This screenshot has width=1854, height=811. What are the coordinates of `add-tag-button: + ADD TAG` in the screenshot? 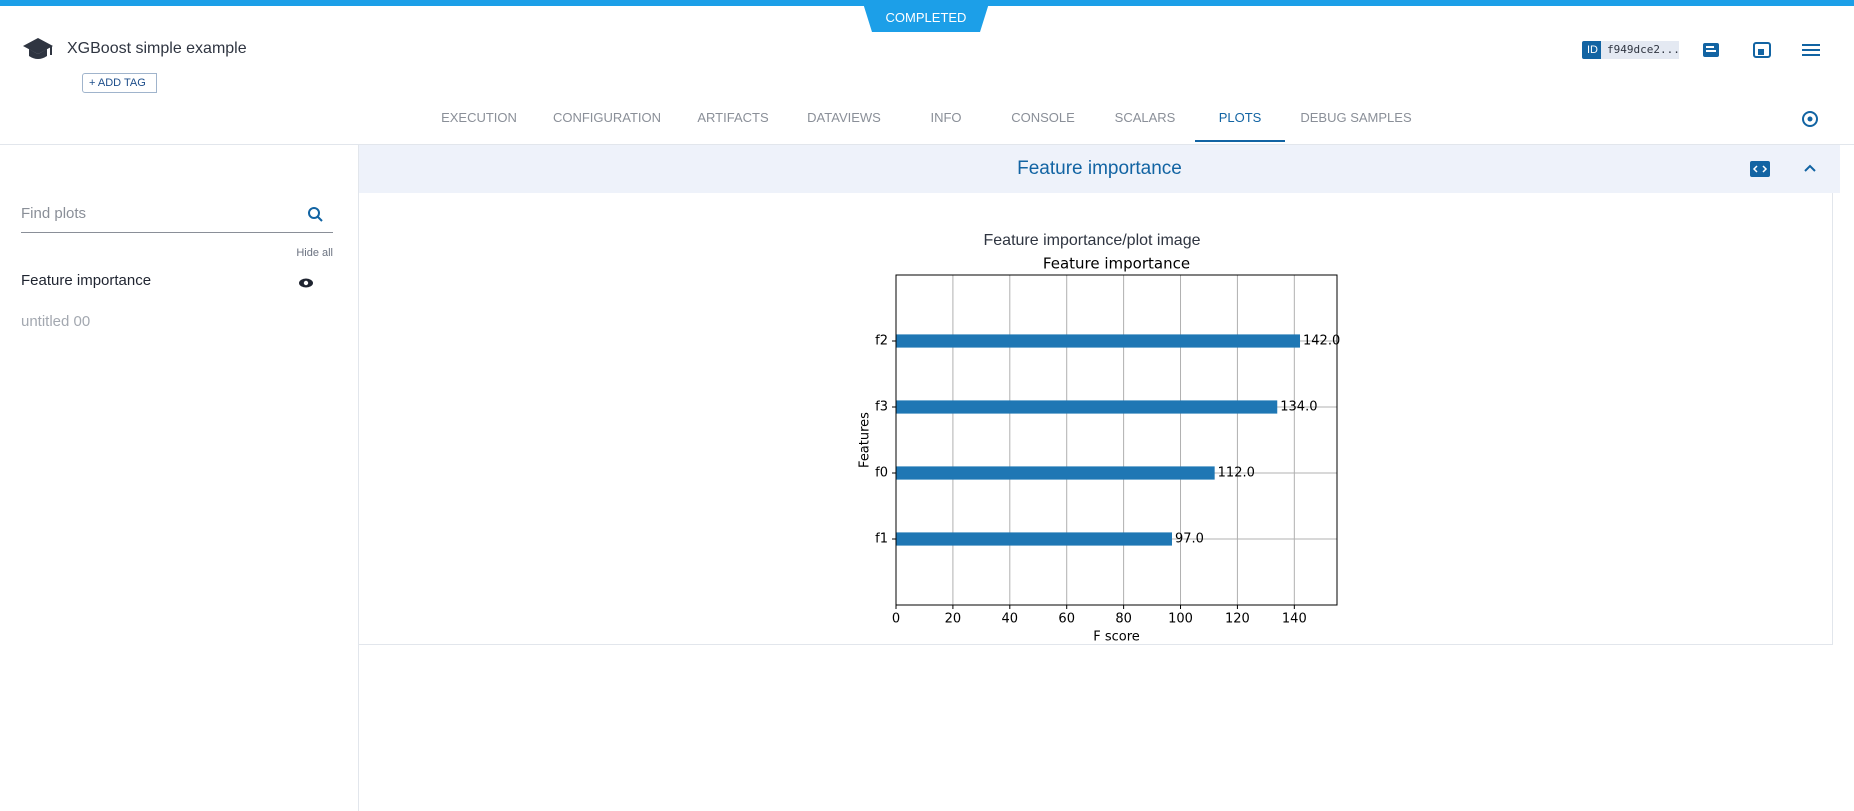 It's located at (119, 83).